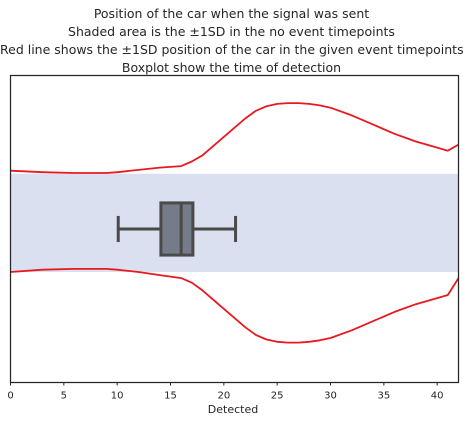 The image size is (463, 422). Describe the element at coordinates (437, 396) in the screenshot. I see `x-tick-label: 40` at that location.